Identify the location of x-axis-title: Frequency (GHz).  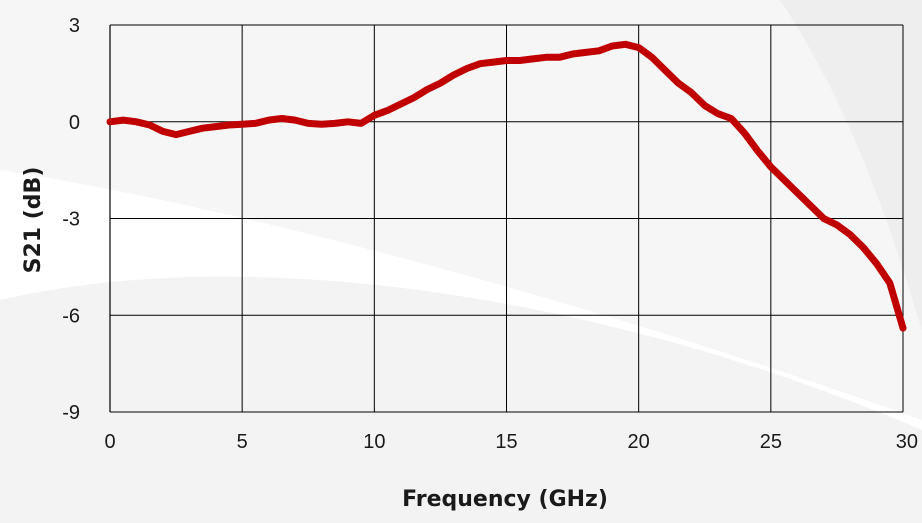
(505, 499).